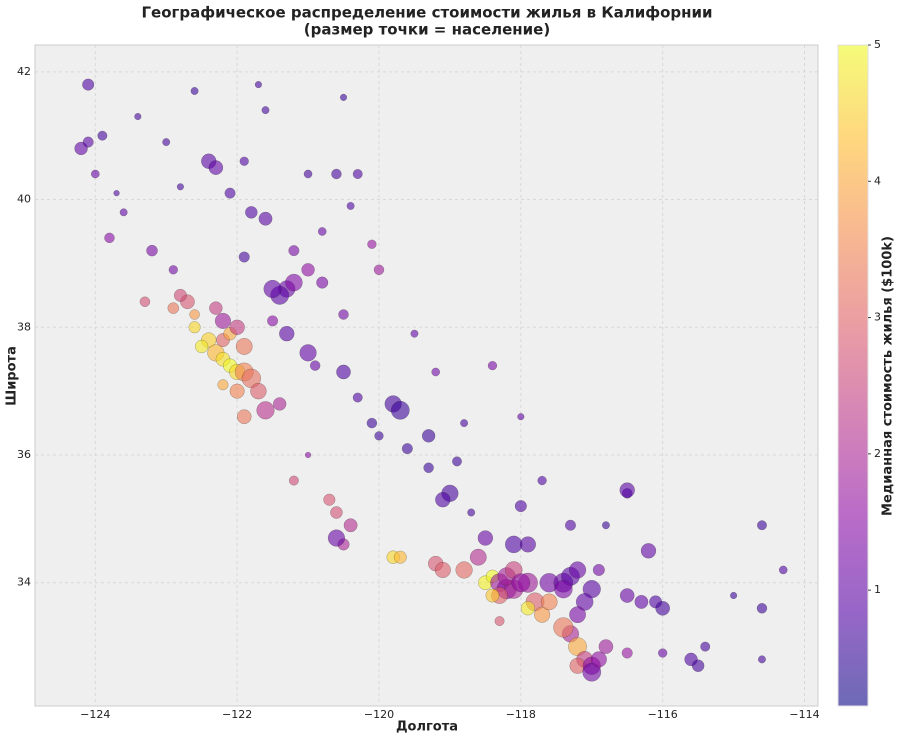  What do you see at coordinates (427, 30) in the screenshot?
I see `chart-subtitle: (размер точки = население)` at bounding box center [427, 30].